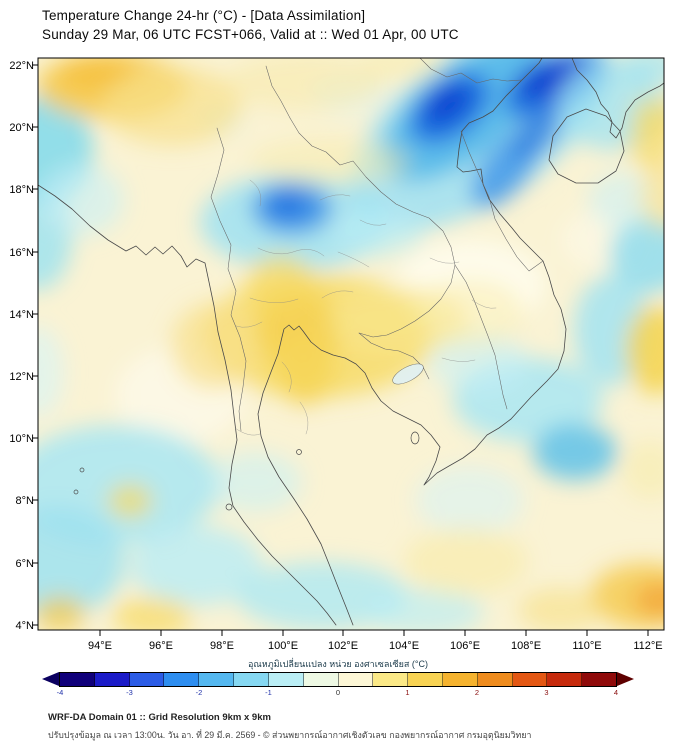 The image size is (676, 756). What do you see at coordinates (21, 377) in the screenshot?
I see `y-tick-label: 12°N` at bounding box center [21, 377].